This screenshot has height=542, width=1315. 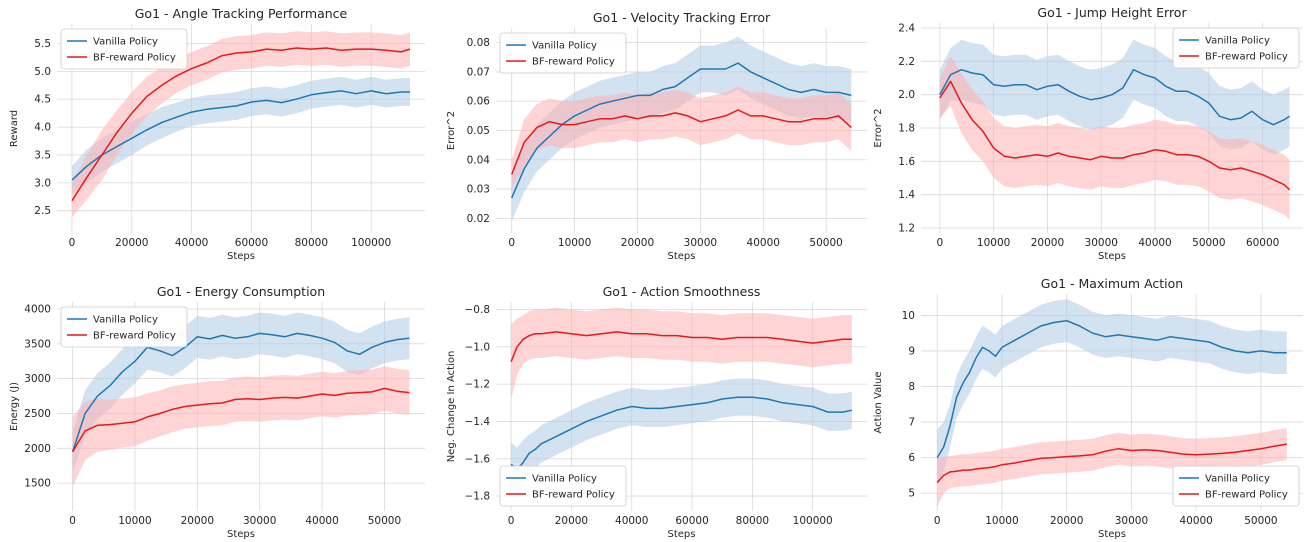 I want to click on y-axis-label: Action Value, so click(x=878, y=403).